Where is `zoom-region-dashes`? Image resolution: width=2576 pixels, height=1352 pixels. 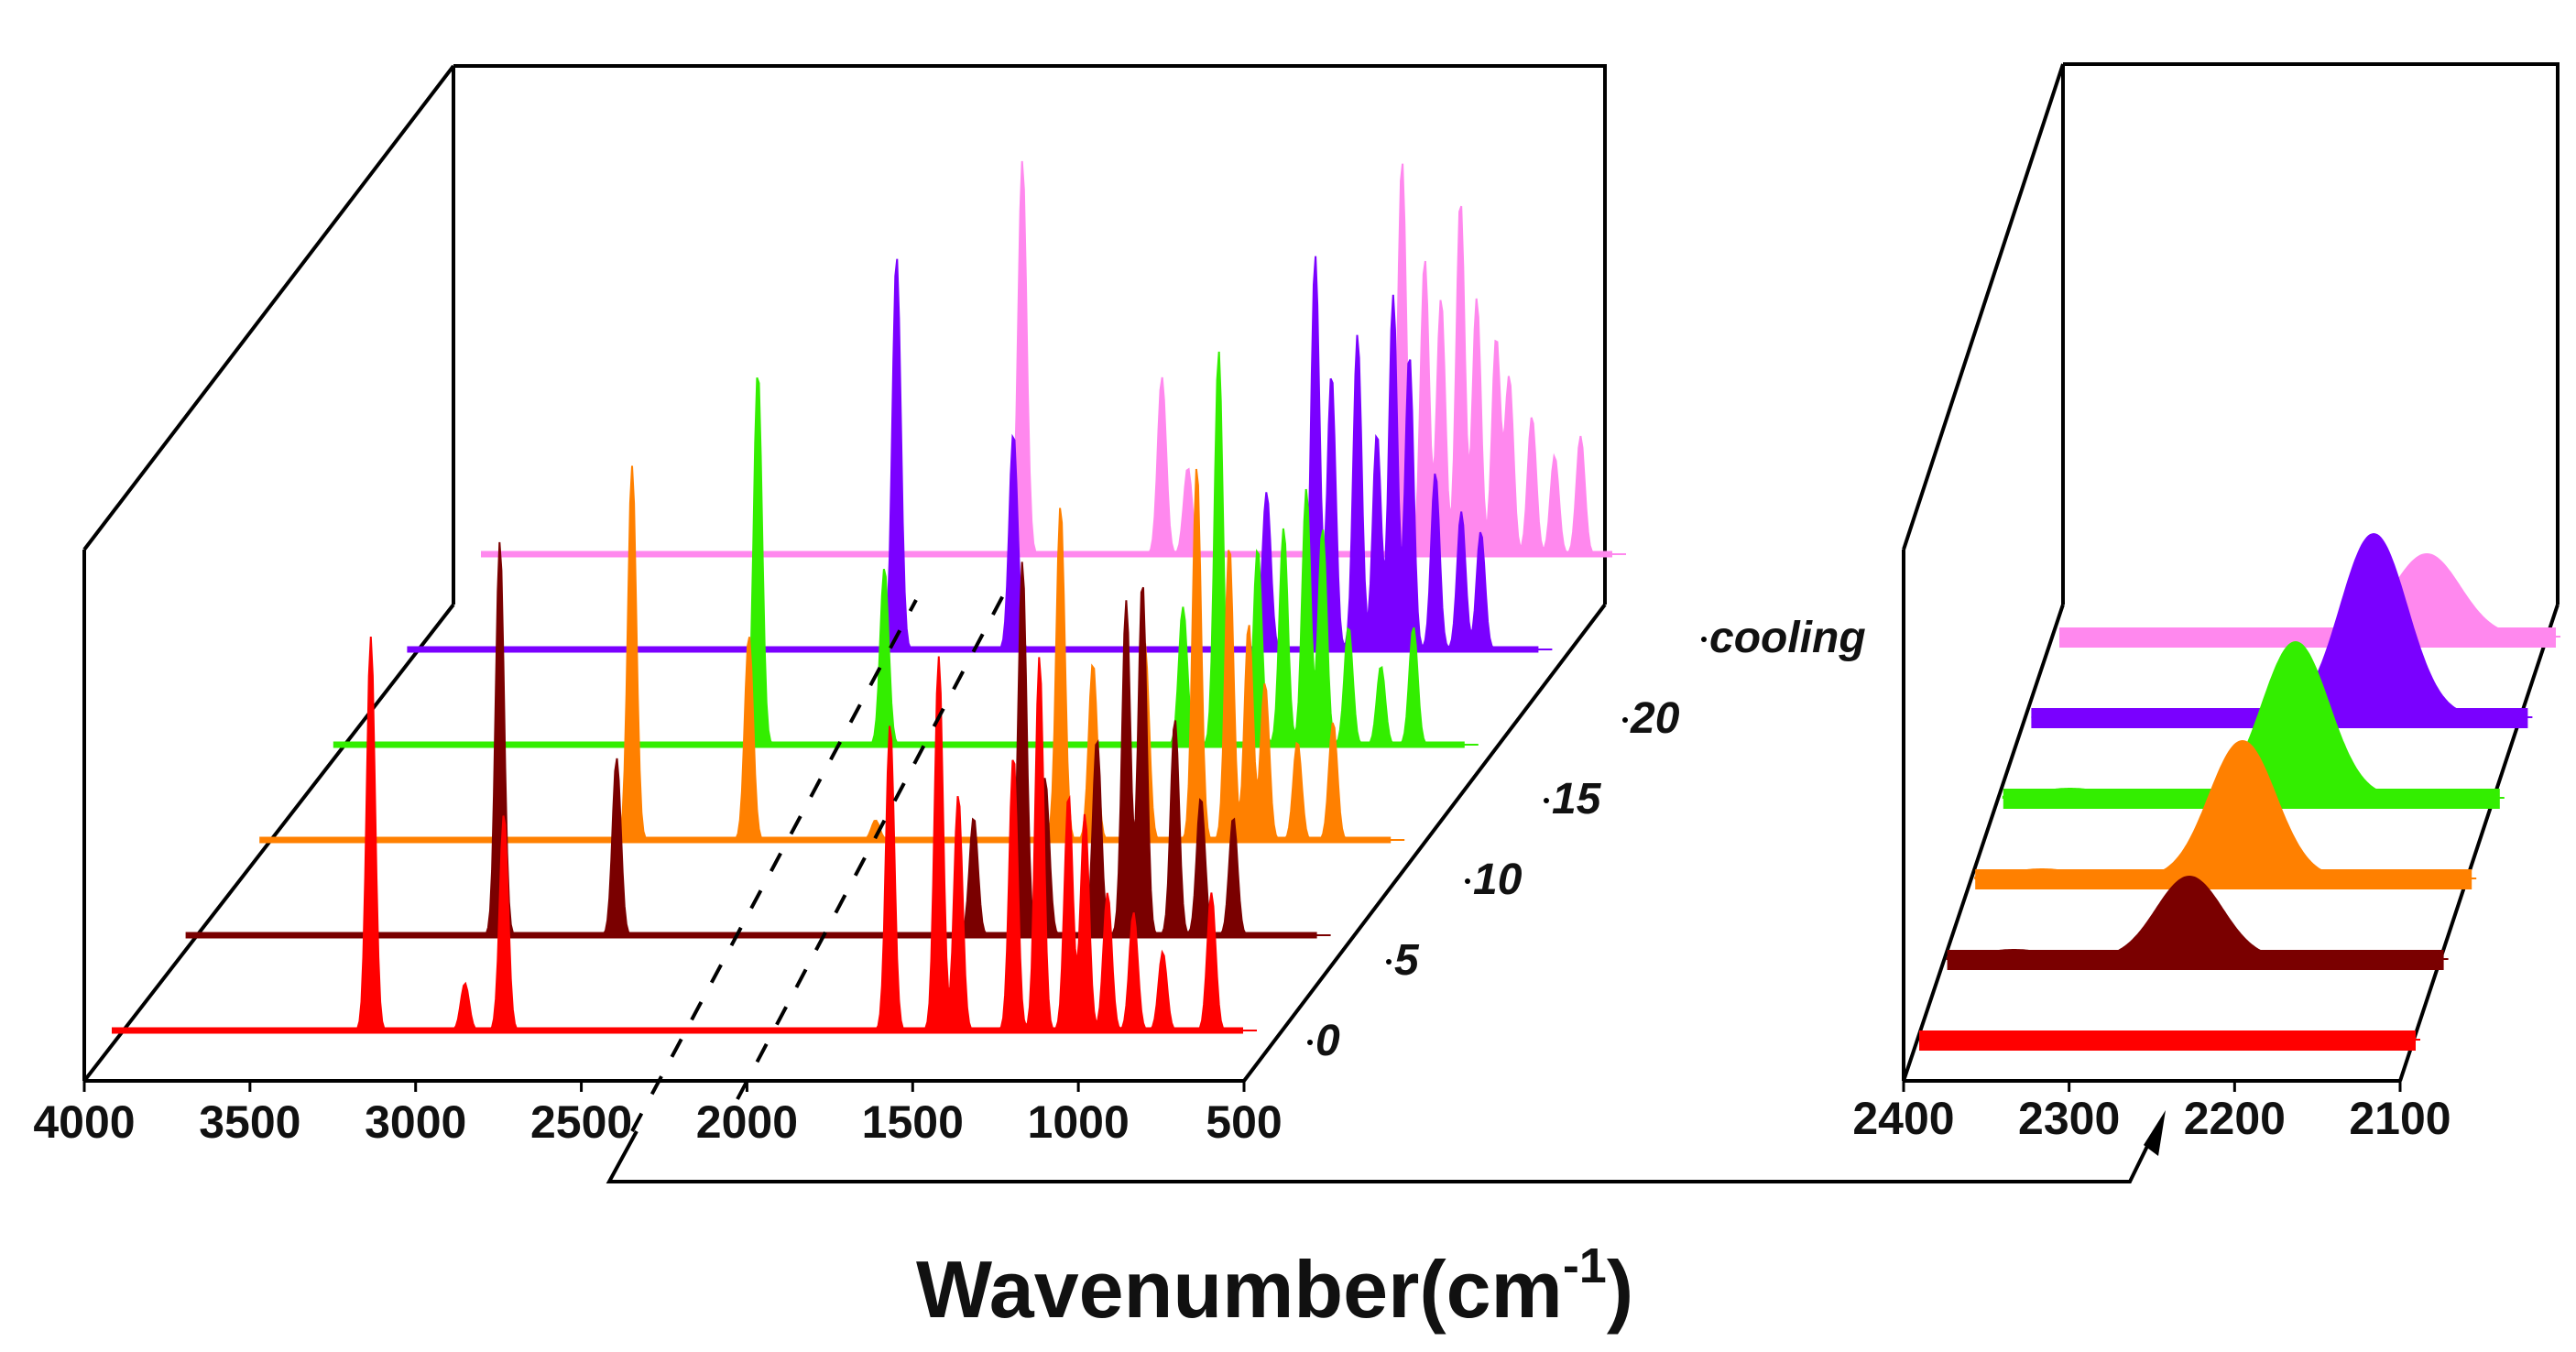
zoom-region-dashes is located at coordinates (818, 863).